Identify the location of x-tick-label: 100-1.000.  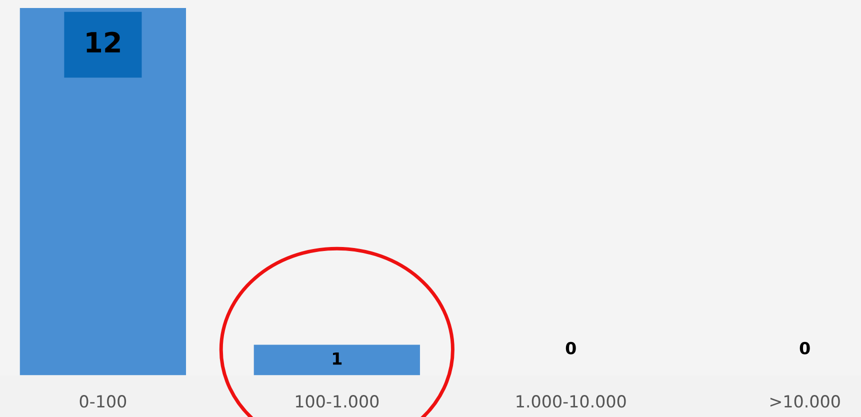
(337, 401).